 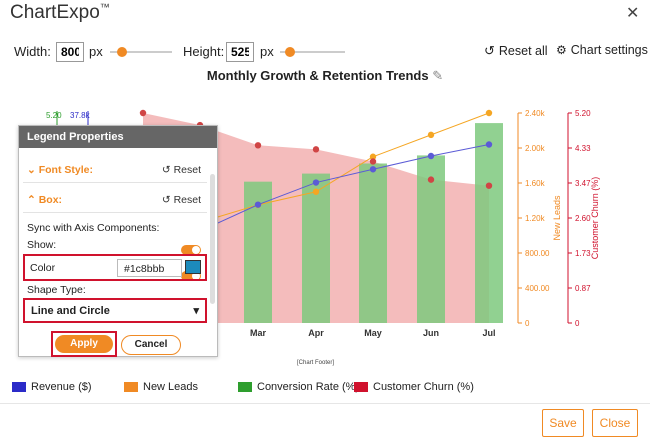 What do you see at coordinates (96, 51) in the screenshot?
I see `width-unit: px` at bounding box center [96, 51].